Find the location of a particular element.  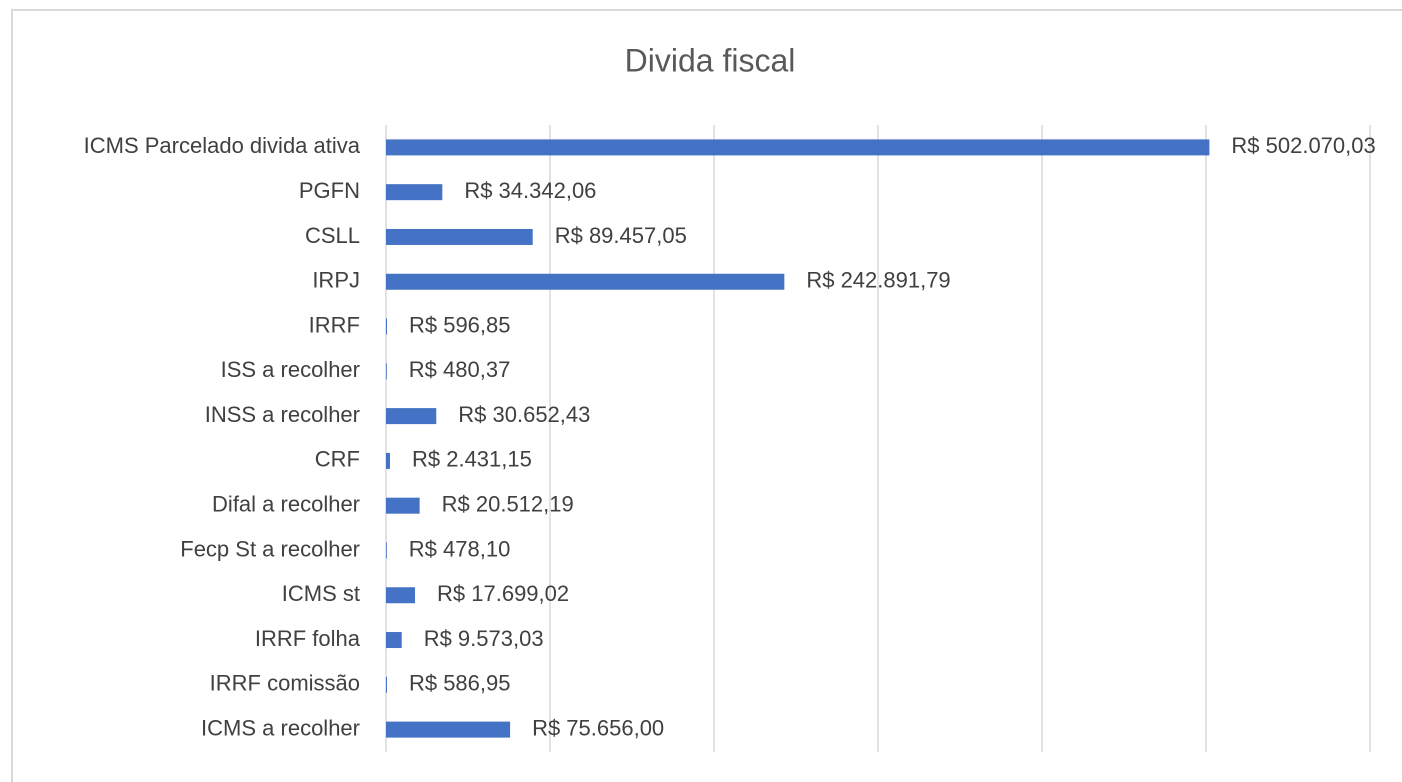

data-label: R$ 242.891,79 is located at coordinates (878, 280).